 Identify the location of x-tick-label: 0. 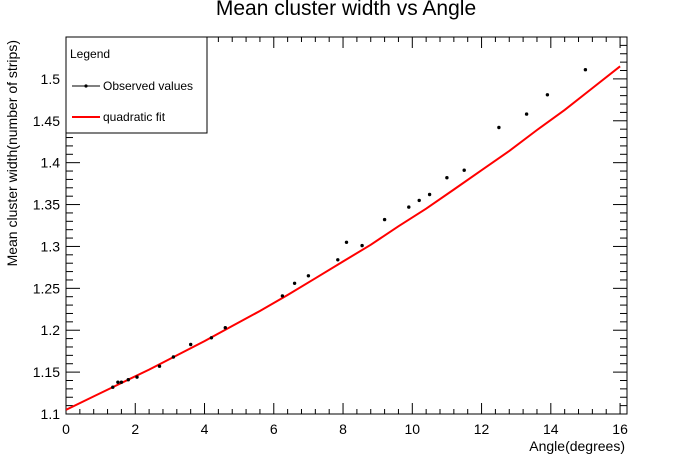
(66, 429).